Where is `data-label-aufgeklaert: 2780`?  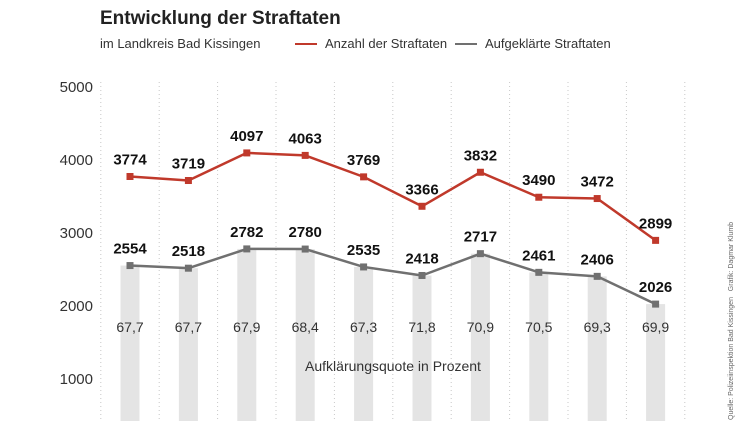 data-label-aufgeklaert: 2780 is located at coordinates (305, 232).